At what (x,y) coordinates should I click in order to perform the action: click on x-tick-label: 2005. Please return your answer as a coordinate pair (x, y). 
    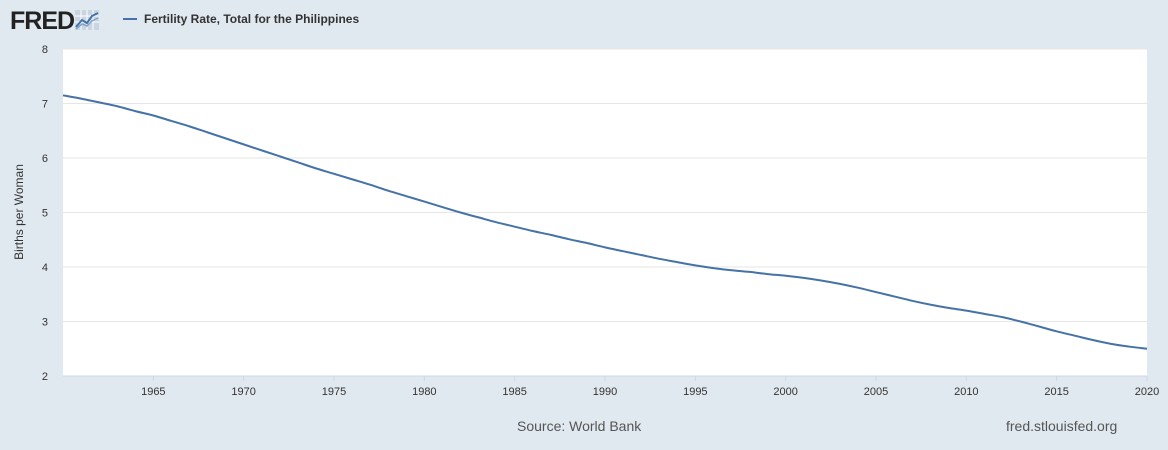
    Looking at the image, I should click on (876, 392).